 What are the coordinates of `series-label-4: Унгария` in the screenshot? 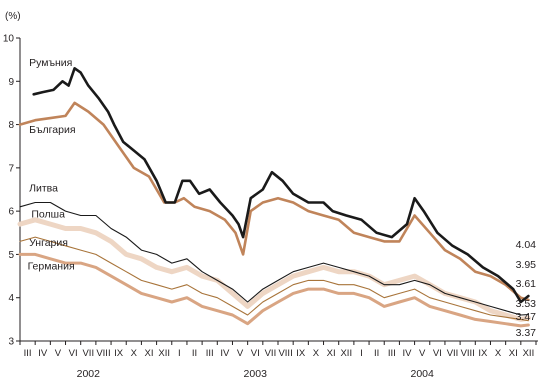 It's located at (48, 243).